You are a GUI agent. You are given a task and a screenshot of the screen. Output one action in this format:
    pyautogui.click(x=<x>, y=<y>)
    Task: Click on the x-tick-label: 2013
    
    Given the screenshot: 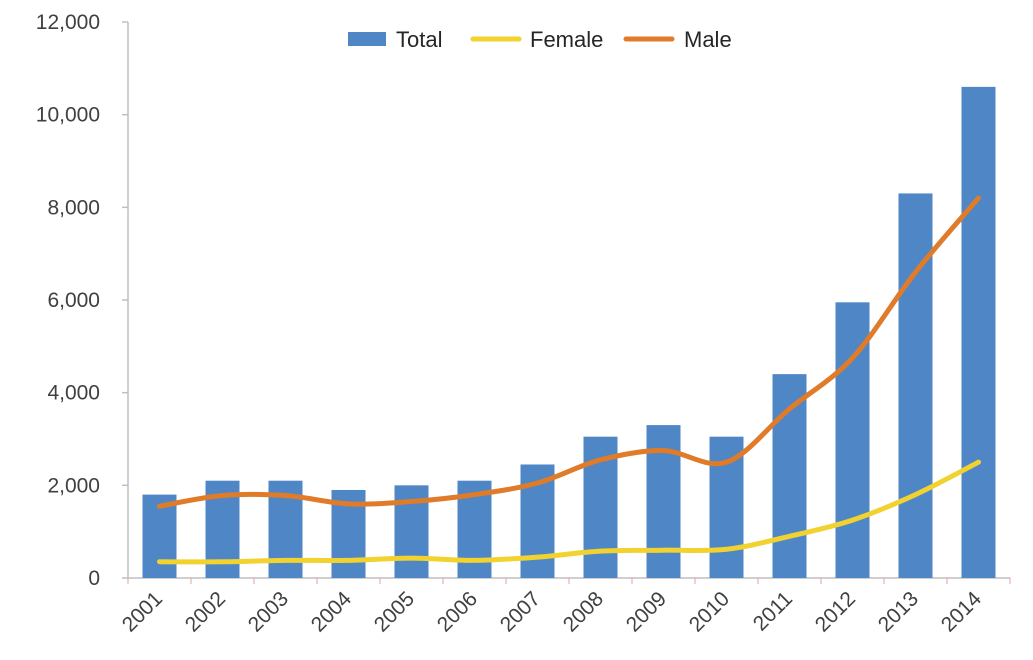 What is the action you would take?
    pyautogui.click(x=898, y=611)
    